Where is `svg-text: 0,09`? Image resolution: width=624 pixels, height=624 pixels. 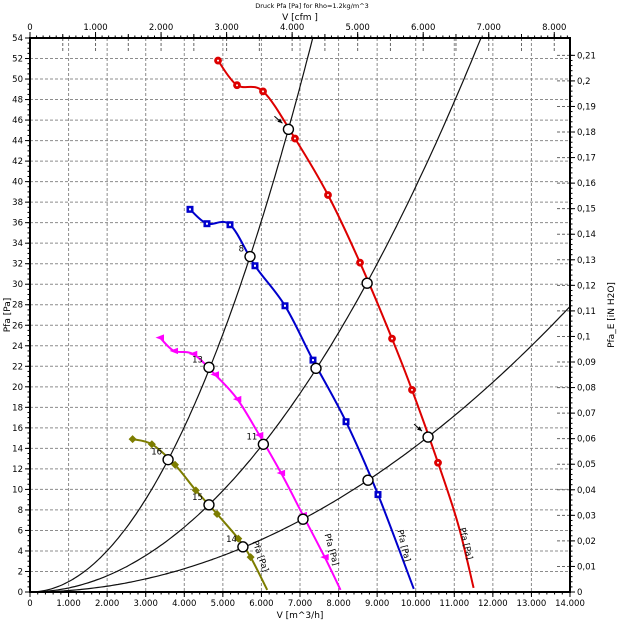 svg-text: 0,09 is located at coordinates (586, 363).